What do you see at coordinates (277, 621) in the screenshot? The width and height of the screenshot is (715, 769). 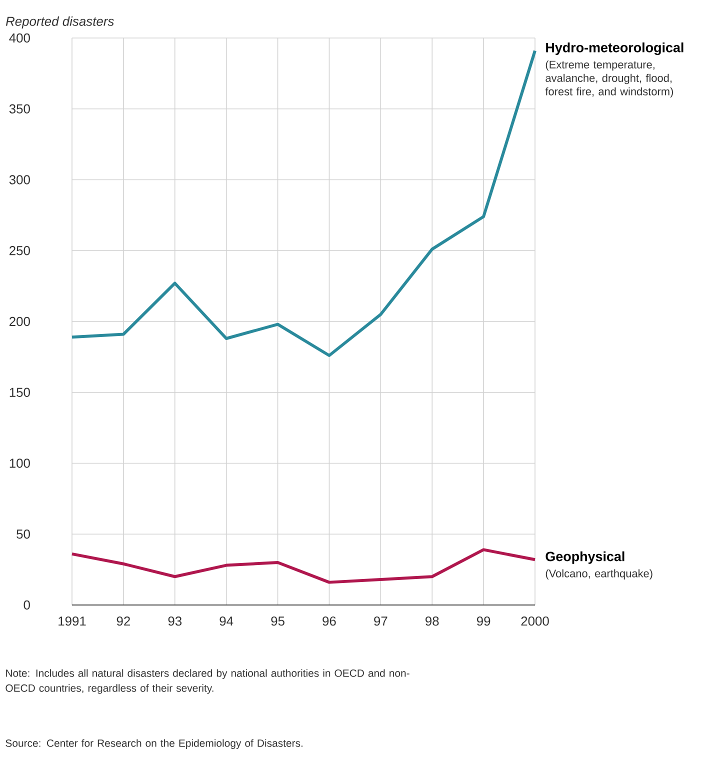 I see `x-tick-label: 95` at bounding box center [277, 621].